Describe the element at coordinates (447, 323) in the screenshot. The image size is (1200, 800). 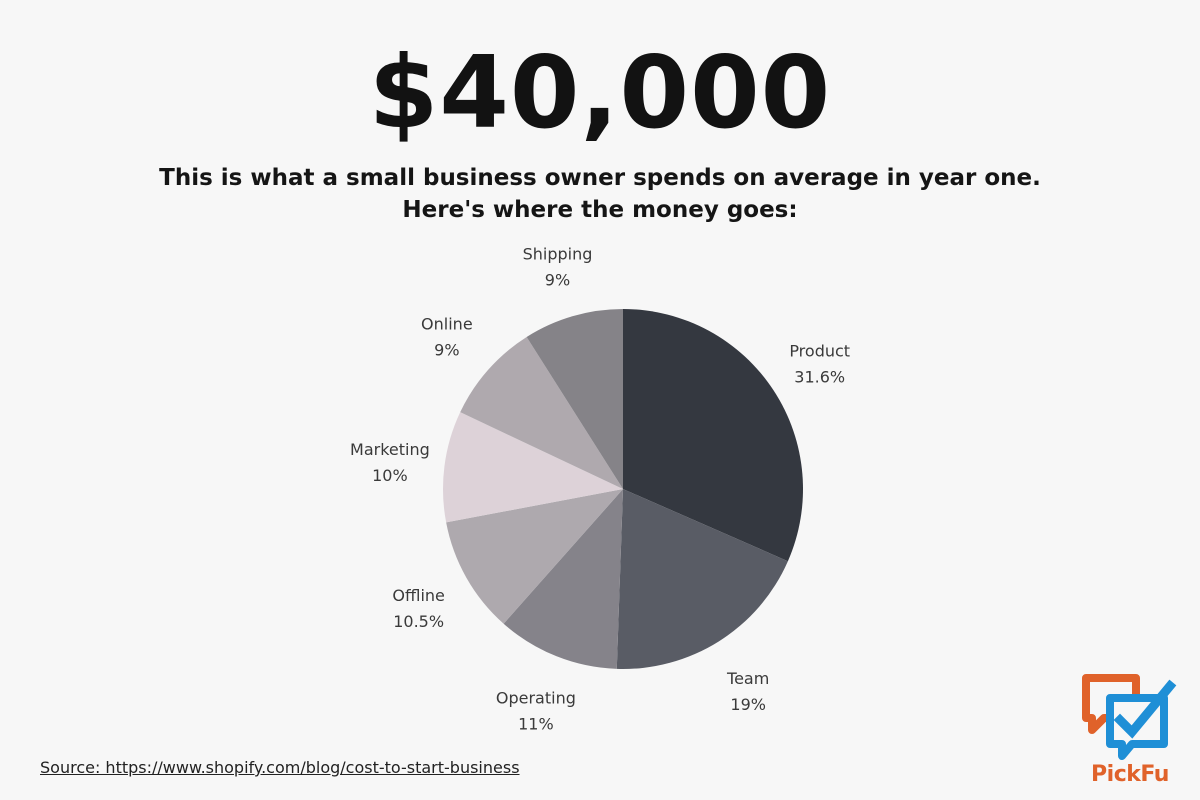
I see `slice-label-online: Online` at that location.